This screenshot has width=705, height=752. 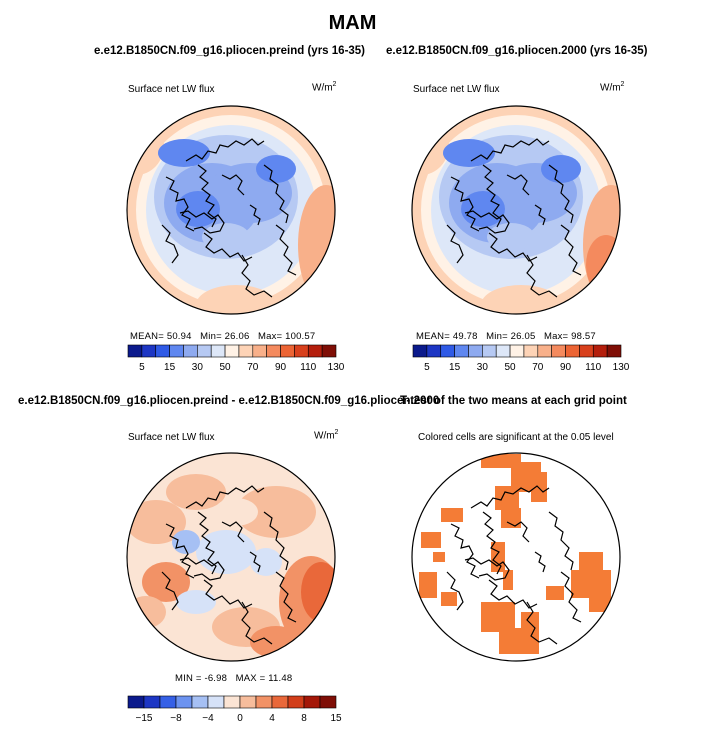 I want to click on polar-map-preind, so click(x=231, y=210).